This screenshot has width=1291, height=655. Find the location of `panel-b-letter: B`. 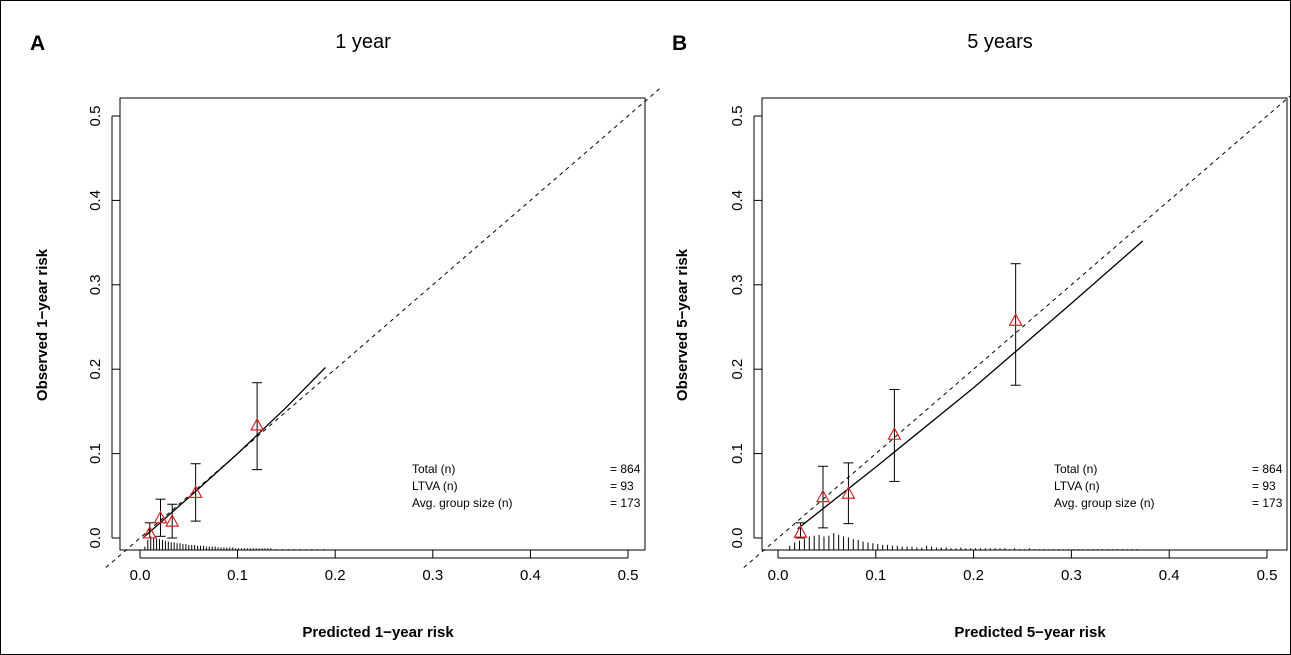

panel-b-letter: B is located at coordinates (679, 43).